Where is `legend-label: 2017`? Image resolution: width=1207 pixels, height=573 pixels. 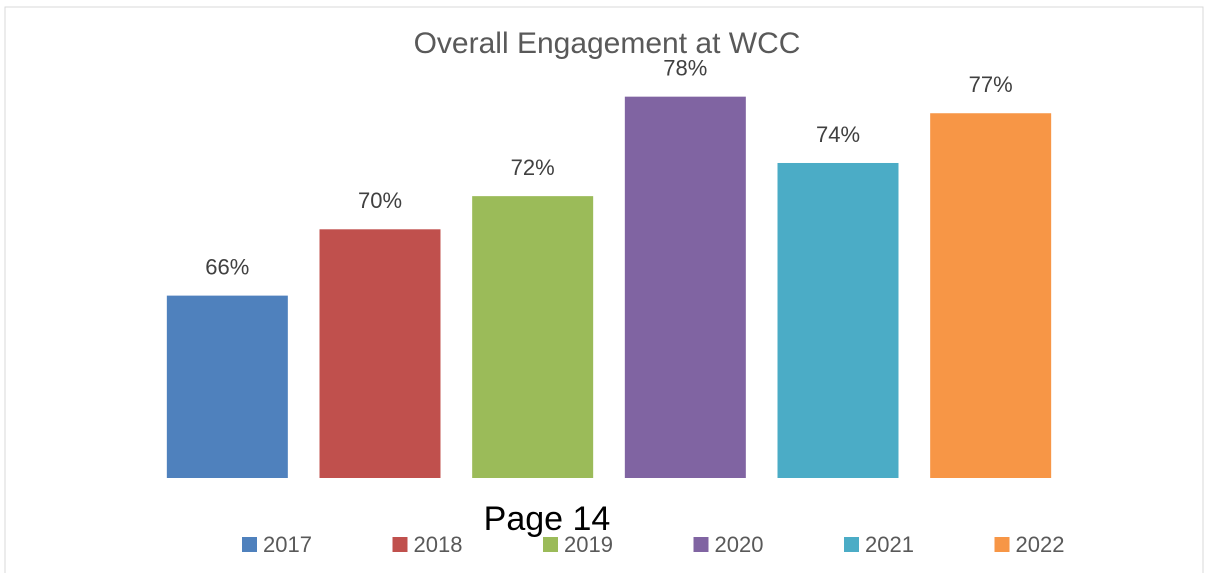
legend-label: 2017 is located at coordinates (287, 544).